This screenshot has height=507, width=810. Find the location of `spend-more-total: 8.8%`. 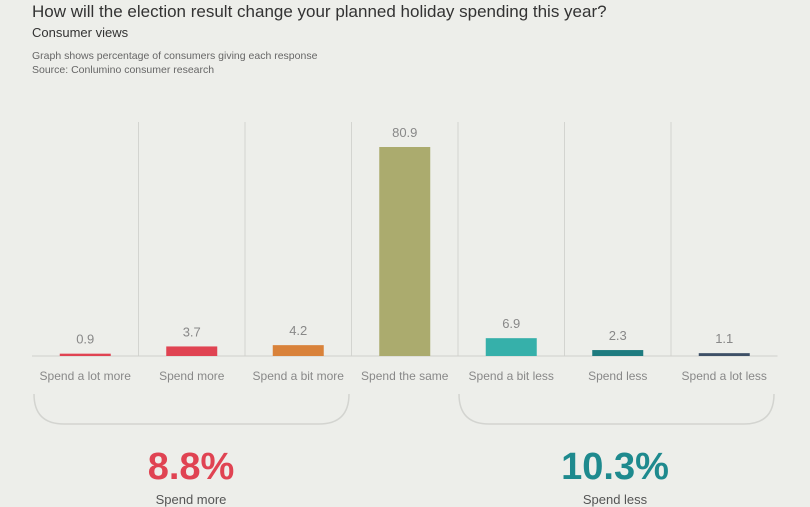

spend-more-total: 8.8% is located at coordinates (191, 467).